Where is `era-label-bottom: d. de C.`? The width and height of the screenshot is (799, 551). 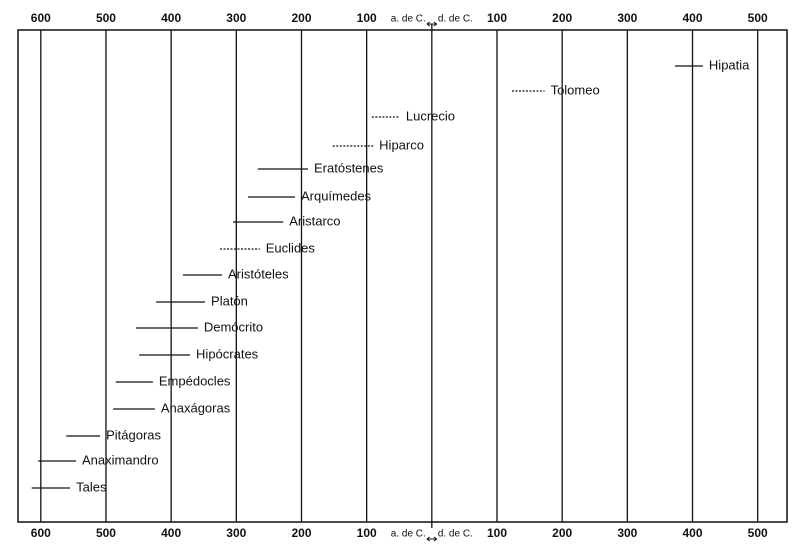 era-label-bottom: d. de C. is located at coordinates (455, 534).